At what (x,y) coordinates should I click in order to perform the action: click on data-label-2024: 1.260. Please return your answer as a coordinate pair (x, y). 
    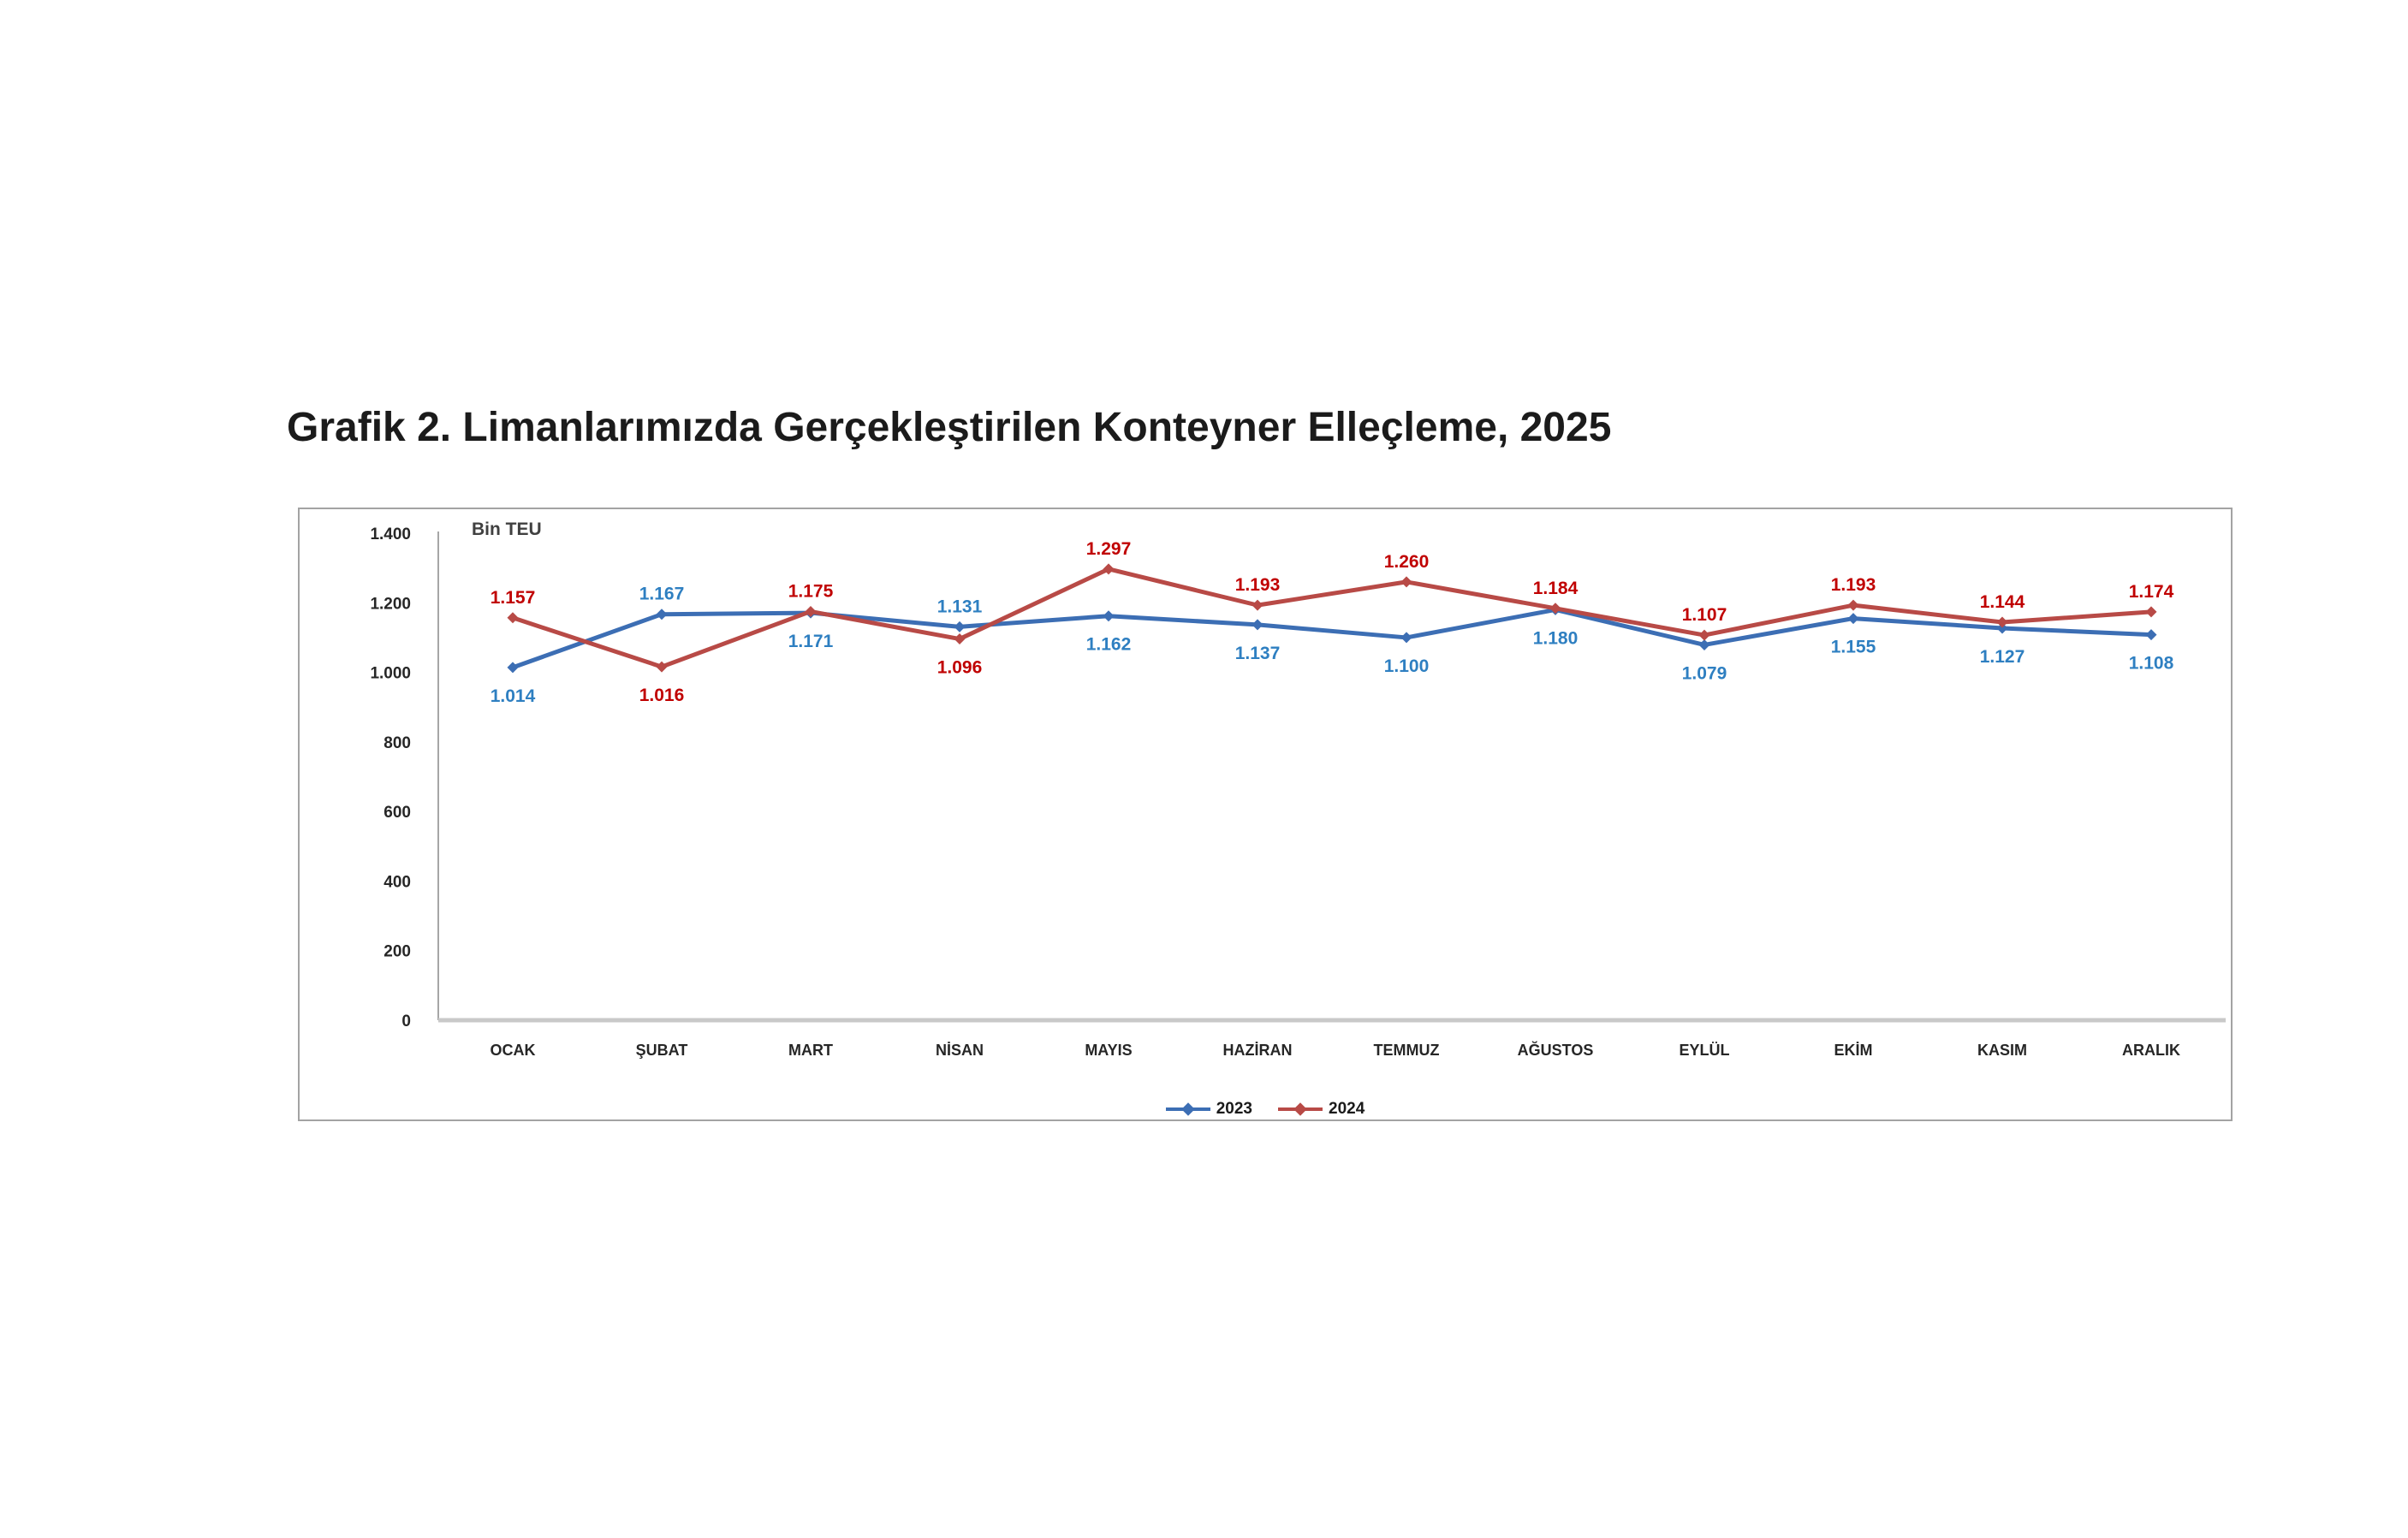
    Looking at the image, I should click on (1407, 562).